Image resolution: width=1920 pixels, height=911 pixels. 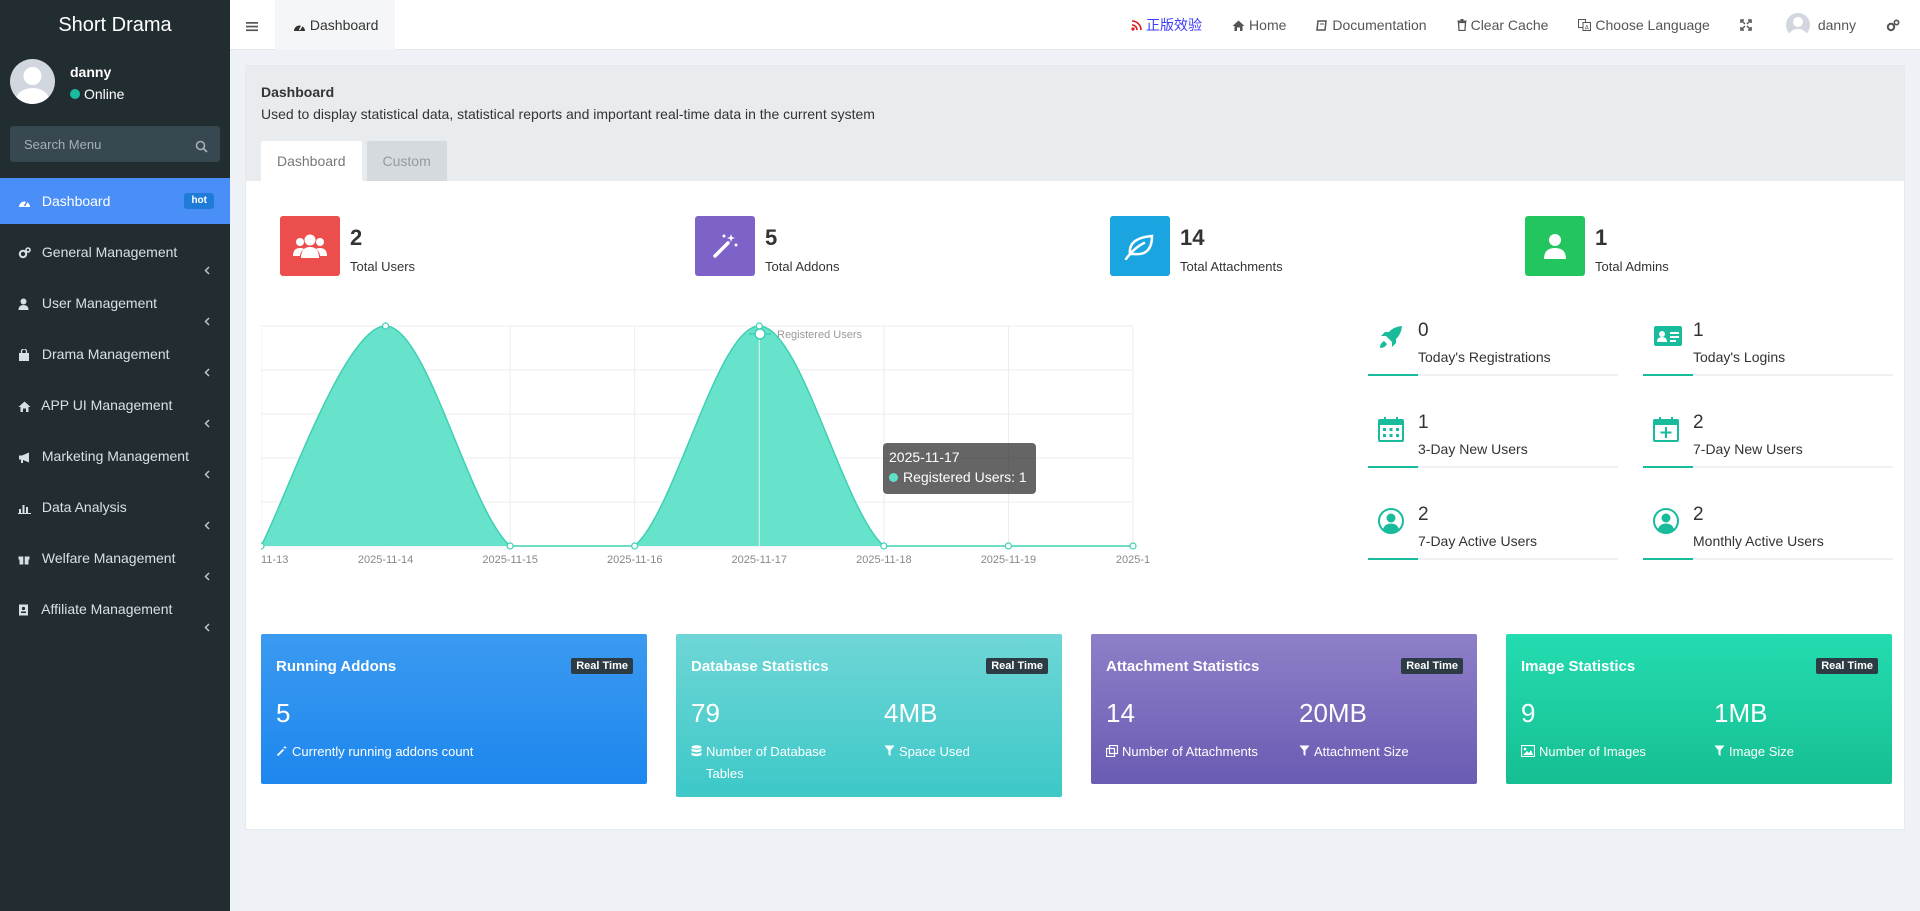 What do you see at coordinates (1174, 25) in the screenshot?
I see `promo-label: 正版效验` at bounding box center [1174, 25].